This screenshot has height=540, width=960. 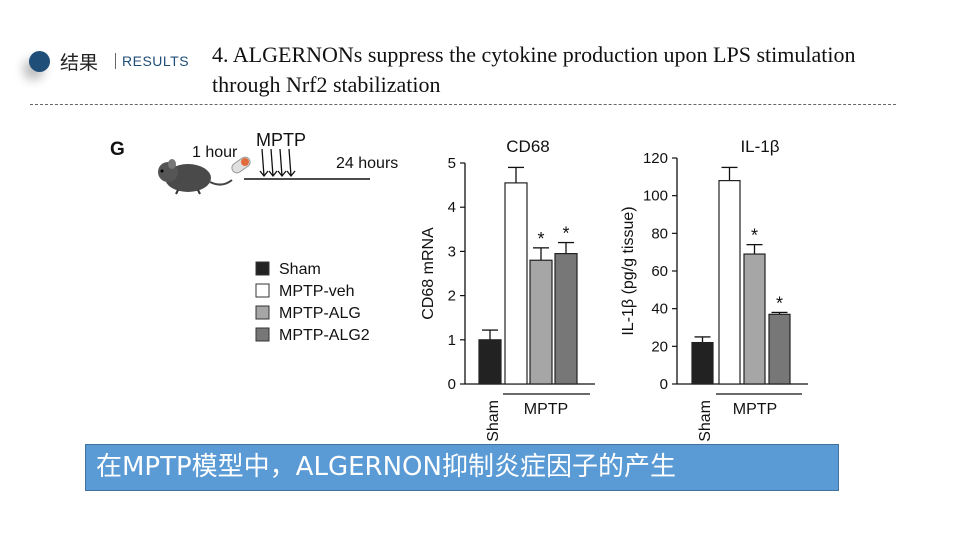 I want to click on section-bullet, so click(x=39, y=61).